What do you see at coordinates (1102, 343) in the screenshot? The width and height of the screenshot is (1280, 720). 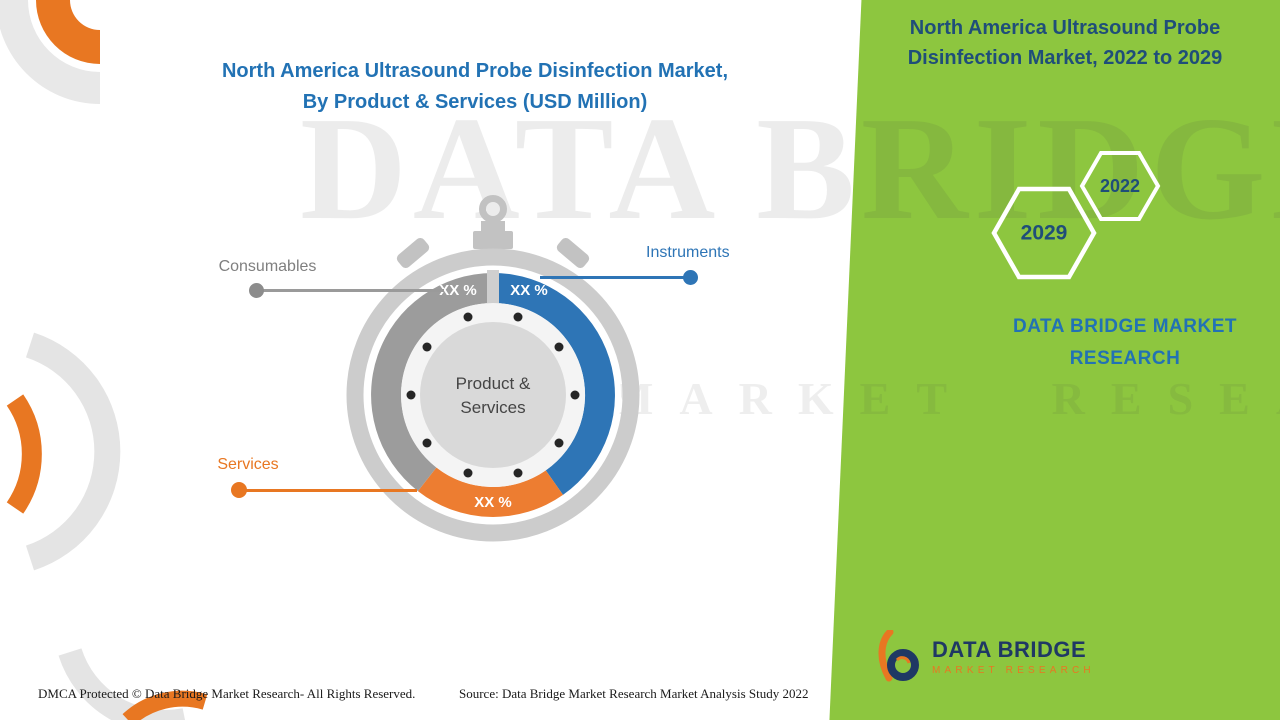 I see `brand-text: DATA BRIDGE MARKET RESEARCH` at bounding box center [1102, 343].